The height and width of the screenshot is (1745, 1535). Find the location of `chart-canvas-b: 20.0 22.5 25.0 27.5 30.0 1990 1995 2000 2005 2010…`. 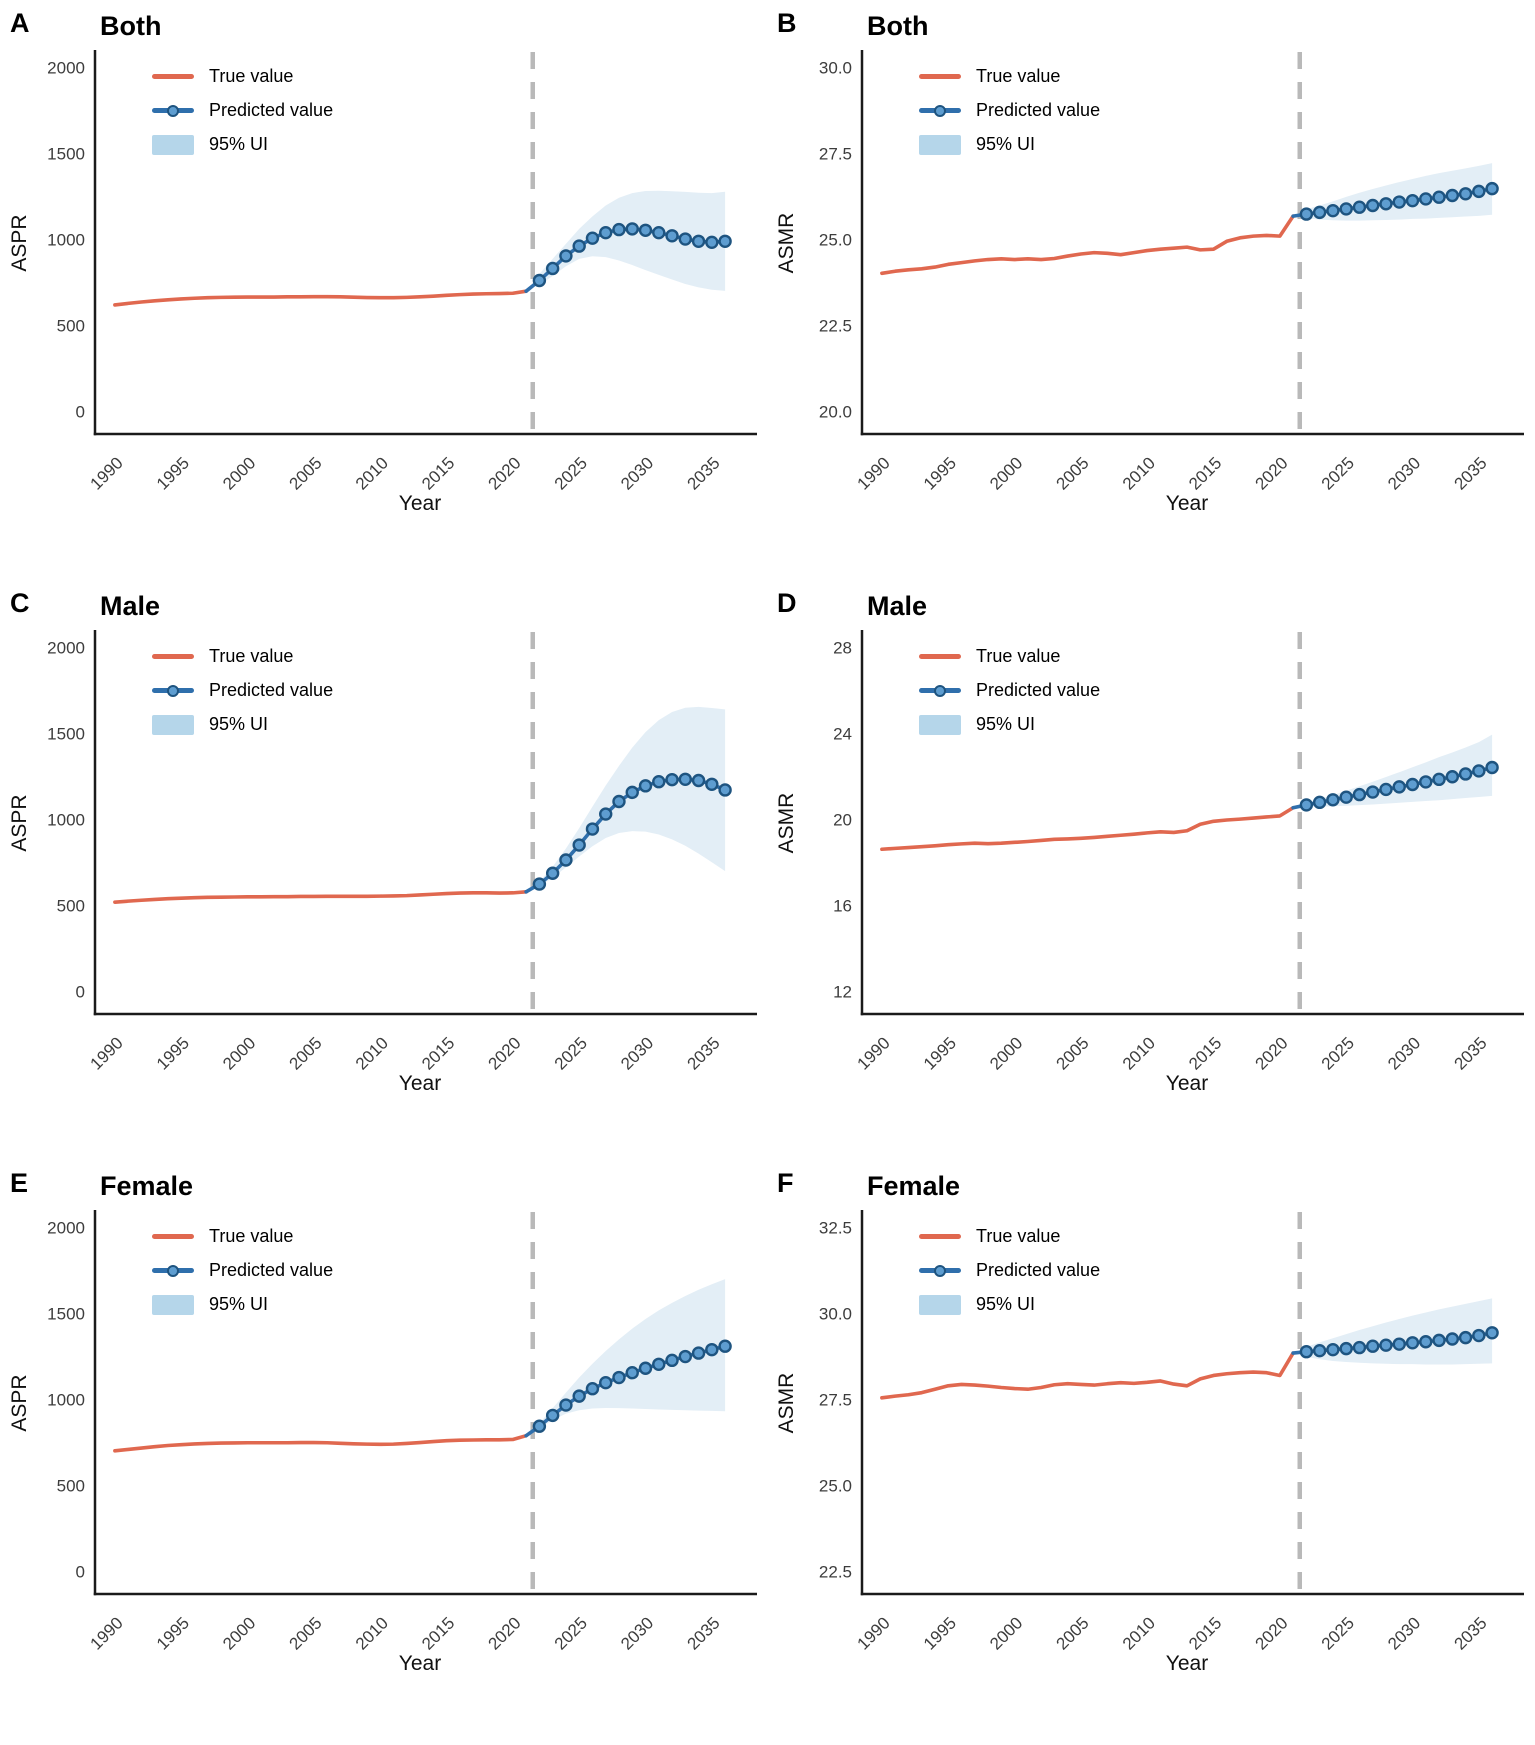

chart-canvas-b: 20.0 22.5 25.0 27.5 30.0 1990 1995 2000 2005 2010… is located at coordinates (1149, 282).